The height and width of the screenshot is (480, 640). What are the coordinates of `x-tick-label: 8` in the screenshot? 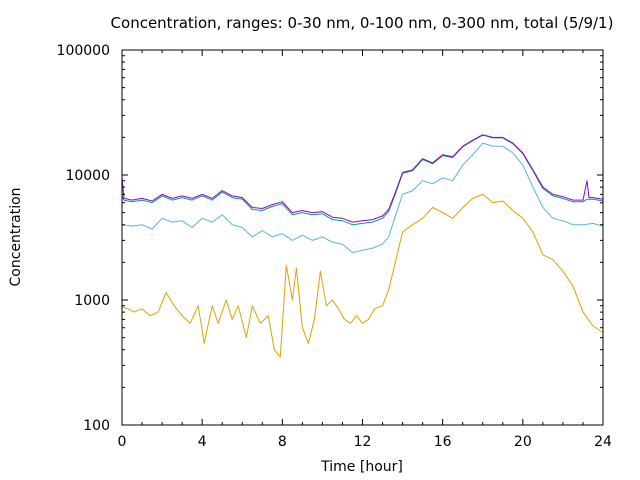 It's located at (282, 442).